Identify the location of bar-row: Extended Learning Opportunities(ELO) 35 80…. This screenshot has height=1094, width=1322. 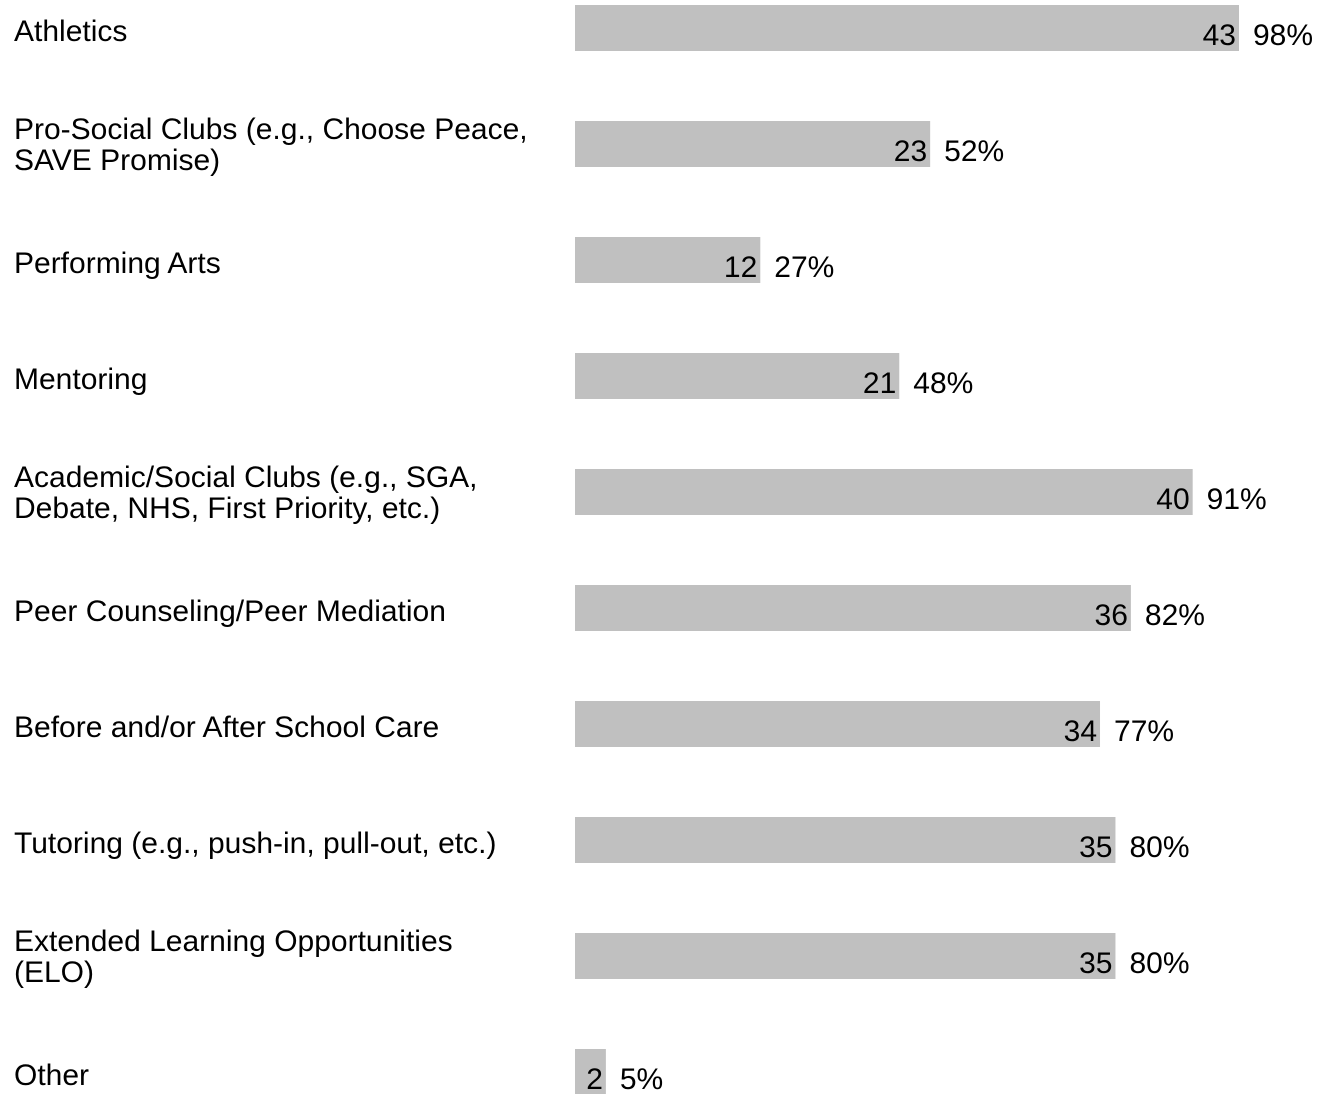
(602, 957).